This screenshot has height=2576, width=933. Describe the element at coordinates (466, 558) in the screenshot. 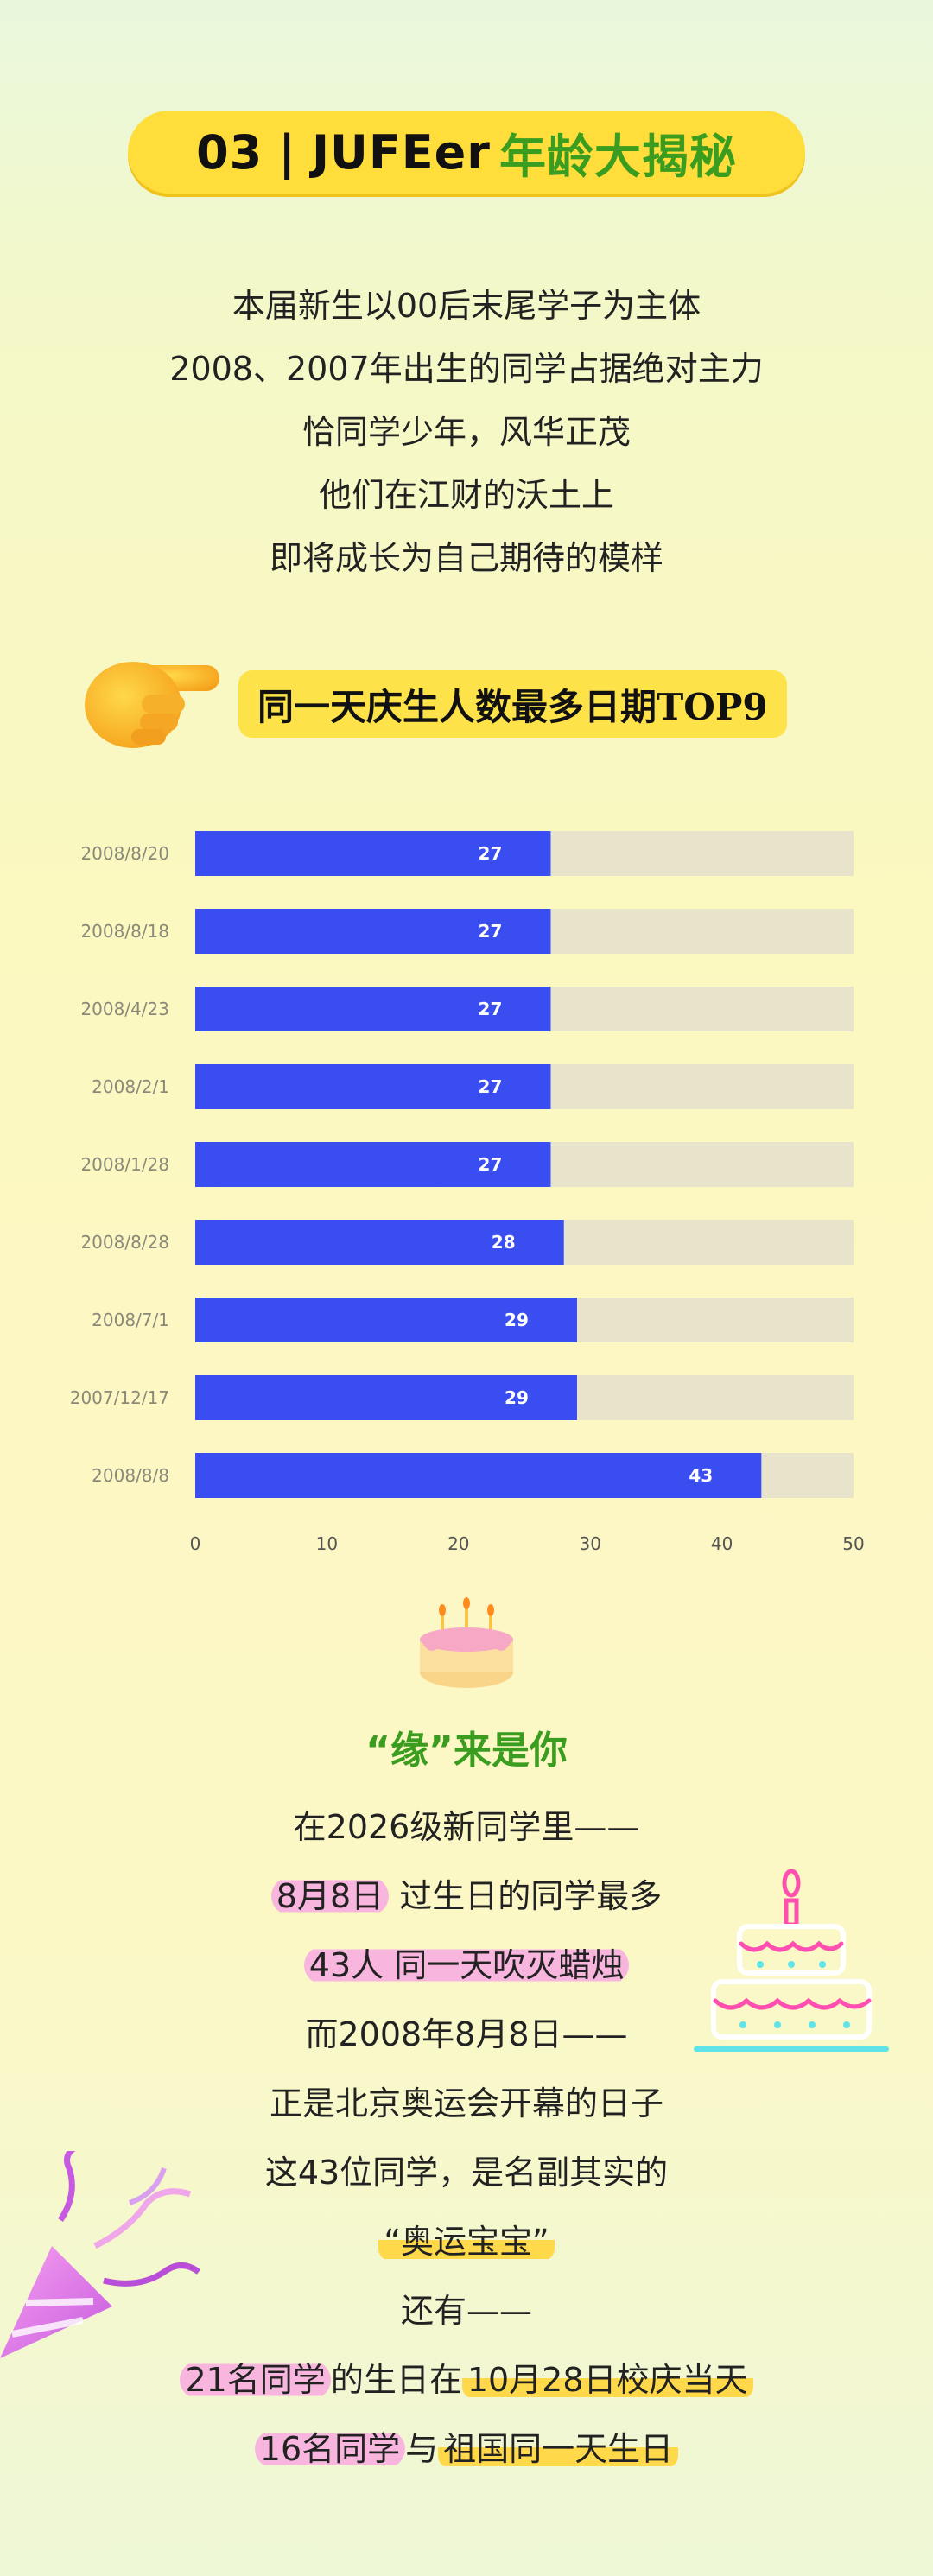

I see `intro-line: 即将成长为自己期待的模样` at that location.